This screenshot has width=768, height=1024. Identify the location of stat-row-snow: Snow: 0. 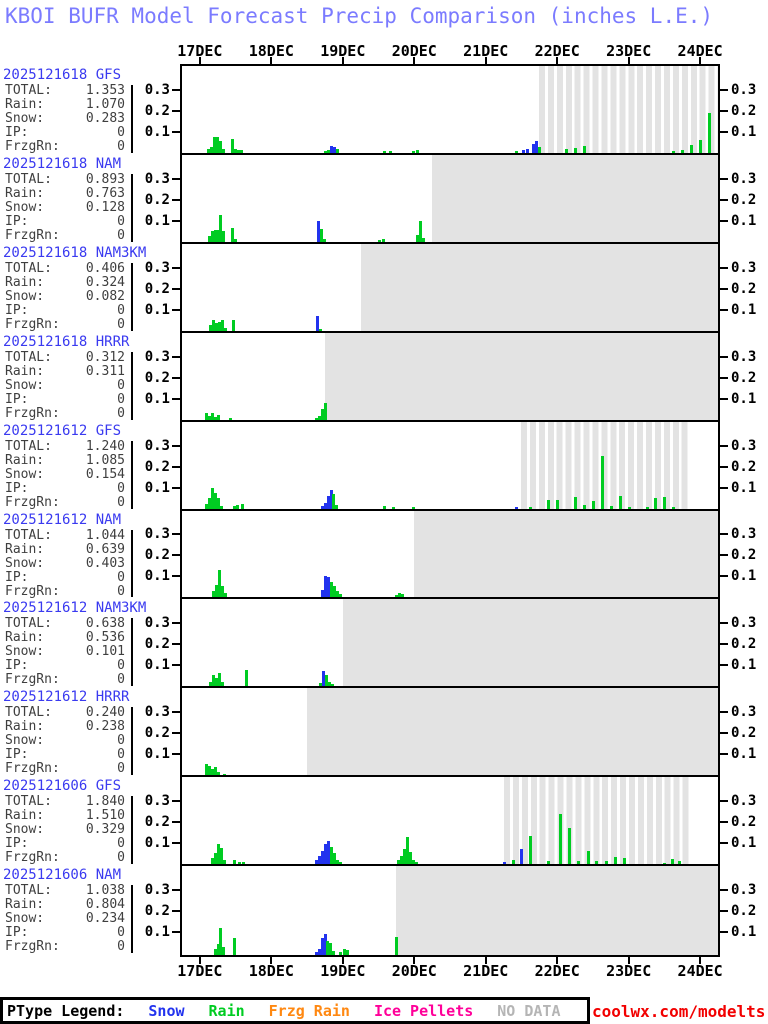
(65, 740).